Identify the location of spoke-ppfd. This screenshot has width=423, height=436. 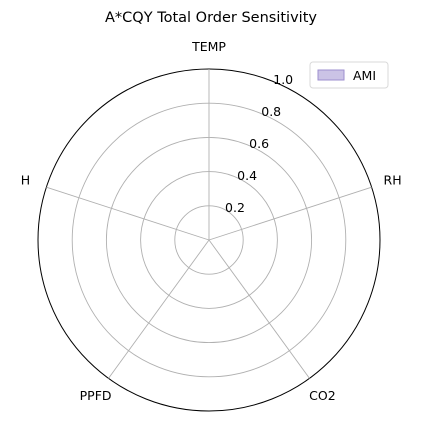
(159, 309).